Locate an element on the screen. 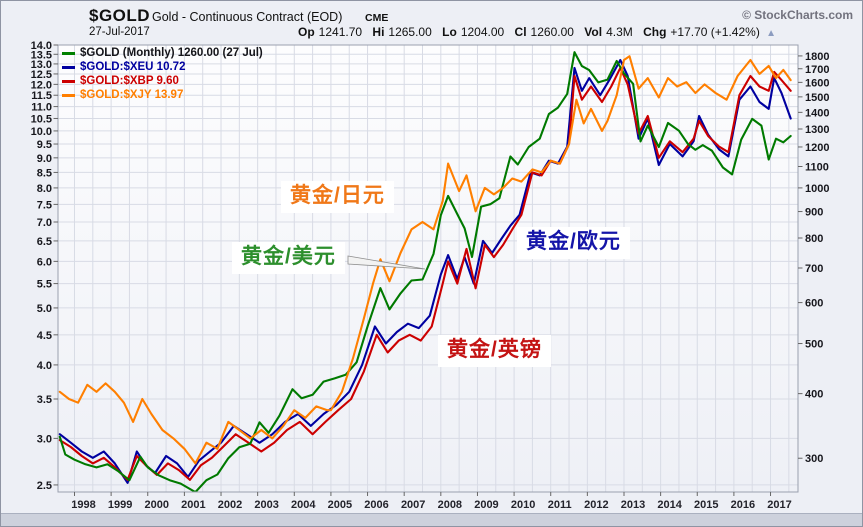 The height and width of the screenshot is (527, 863). right-axis-tick: 1000 is located at coordinates (817, 189).